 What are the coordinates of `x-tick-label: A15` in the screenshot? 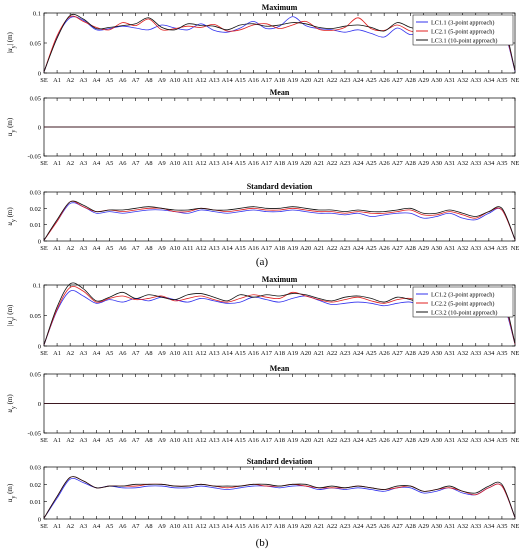 It's located at (240, 163).